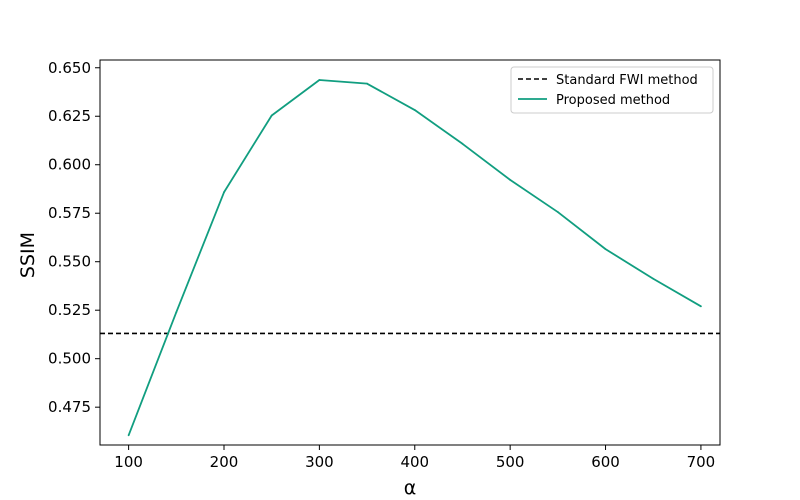  I want to click on x-tick-label-600: 600, so click(605, 462).